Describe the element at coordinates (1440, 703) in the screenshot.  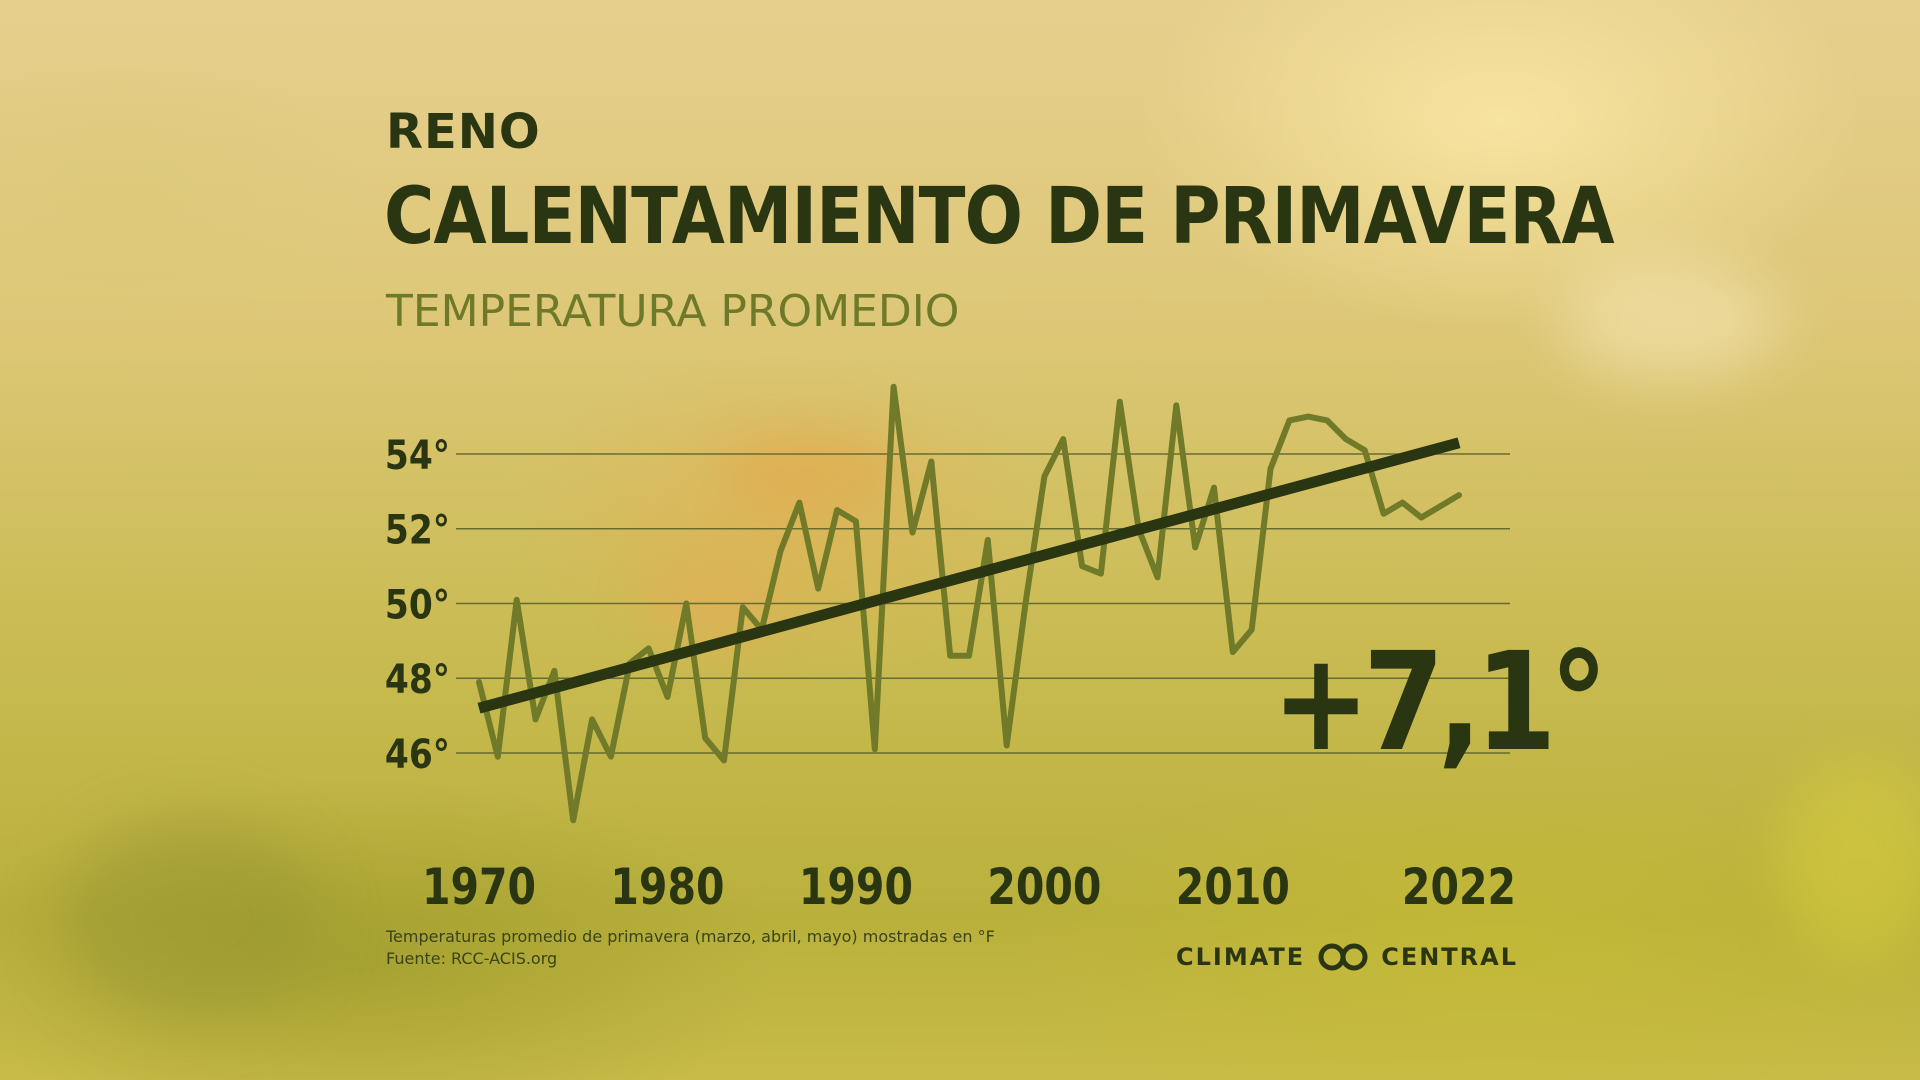
I see `temperature-change-label: +7,1°` at that location.